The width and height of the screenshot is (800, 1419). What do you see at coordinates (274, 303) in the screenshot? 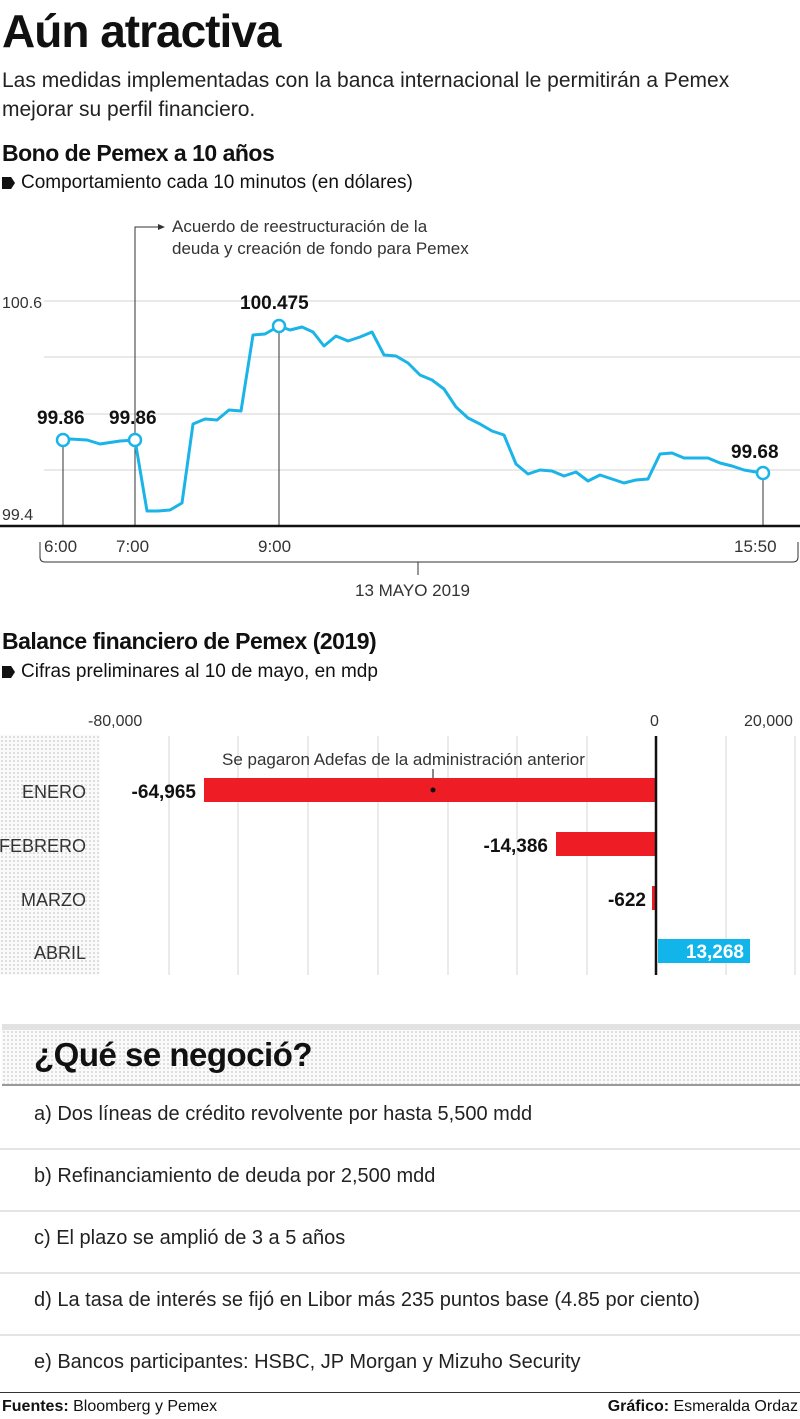
I see `label-peak: 100.475` at bounding box center [274, 303].